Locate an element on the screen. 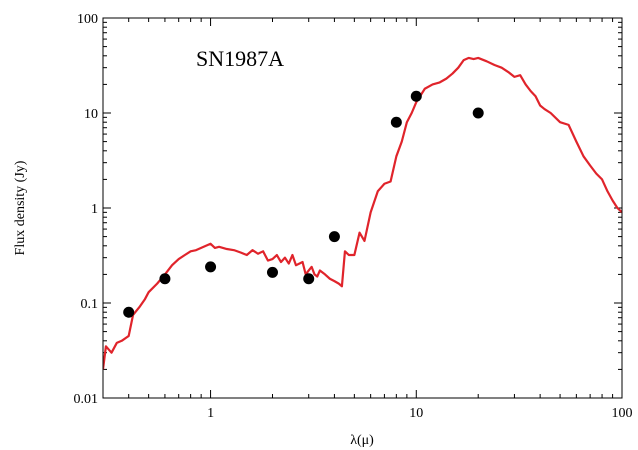 The height and width of the screenshot is (450, 638). y-tick-label: 0.1 is located at coordinates (90, 304).